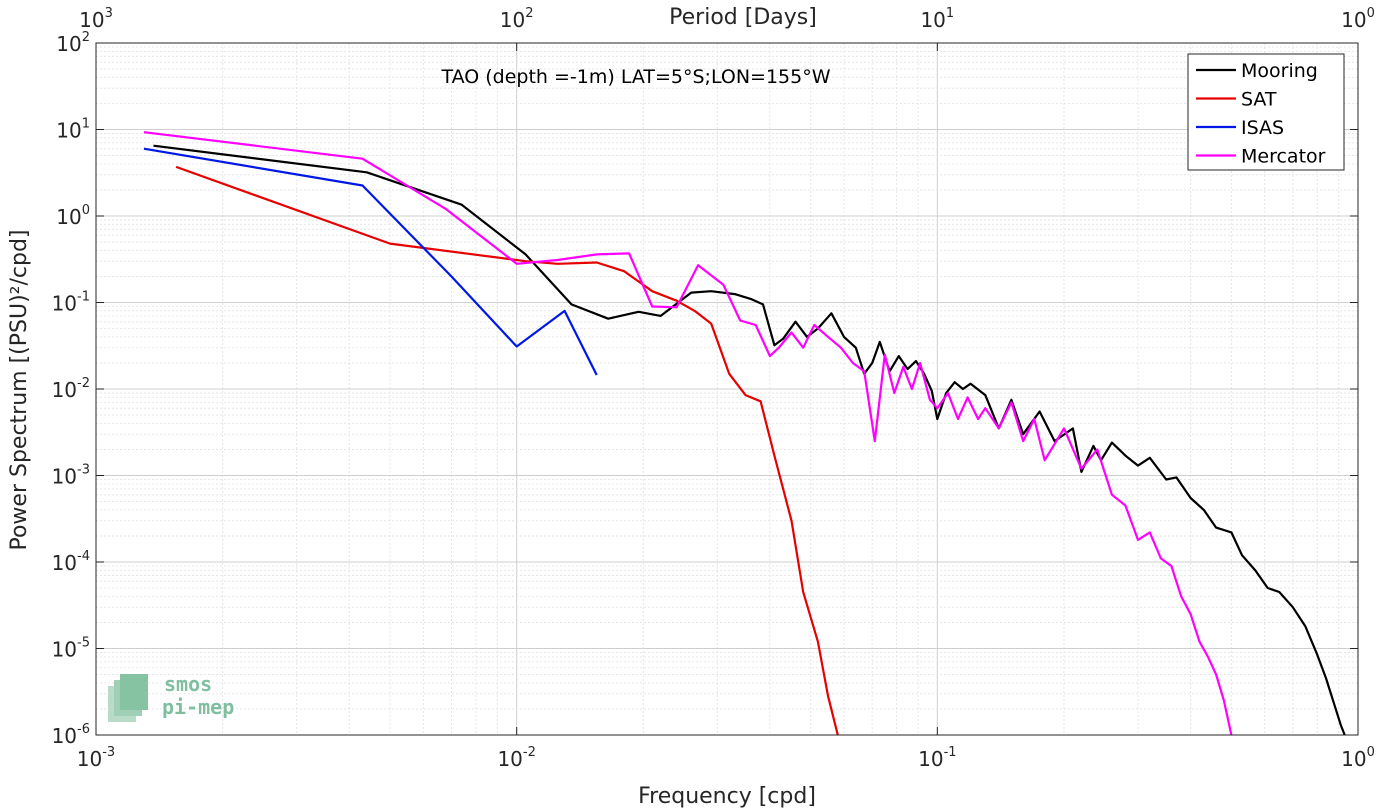 The image size is (1377, 809). I want to click on smos-pimep-logo: smos pi-mep, so click(171, 697).